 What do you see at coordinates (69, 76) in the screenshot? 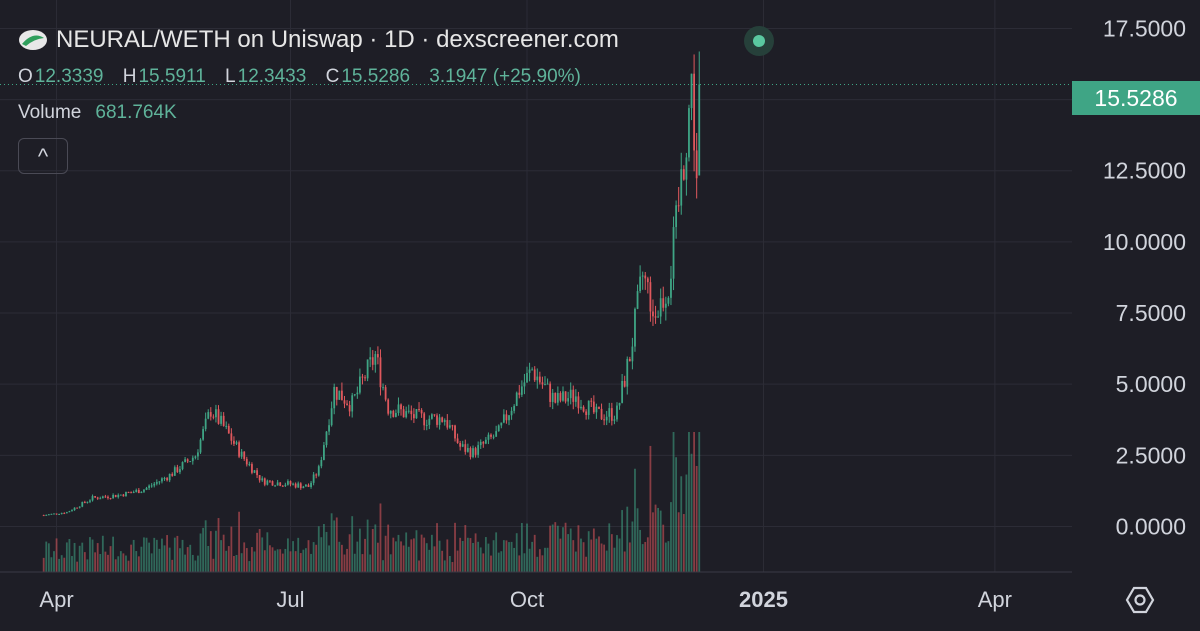
I see `open-value: 12.3339` at bounding box center [69, 76].